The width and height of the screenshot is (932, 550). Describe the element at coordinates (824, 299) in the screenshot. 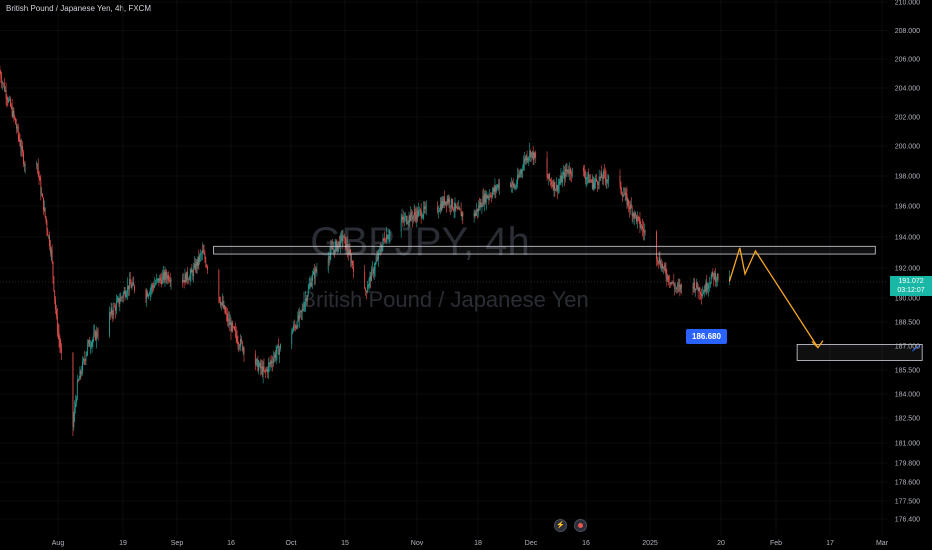

I see `projection` at that location.